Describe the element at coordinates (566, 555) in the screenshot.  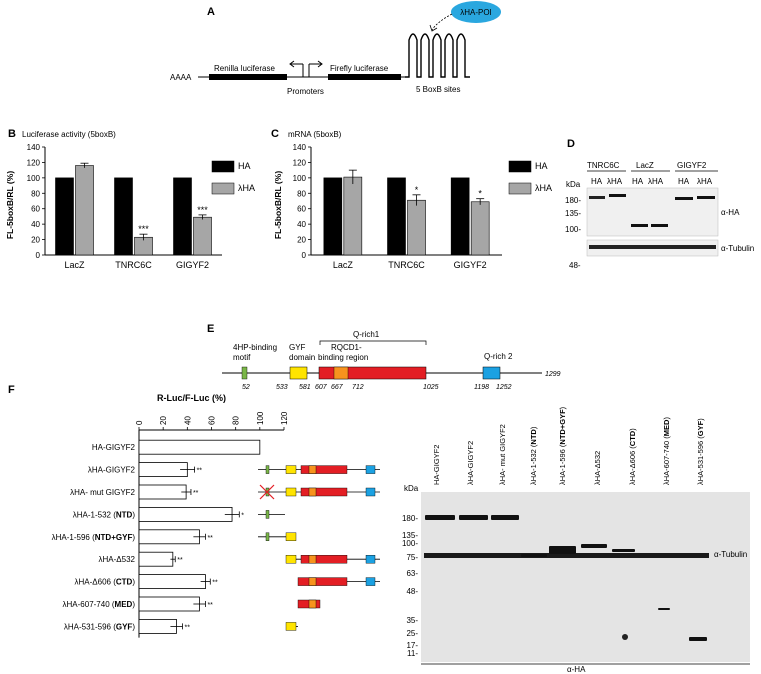
I see `blot-f-tubulin-band` at that location.